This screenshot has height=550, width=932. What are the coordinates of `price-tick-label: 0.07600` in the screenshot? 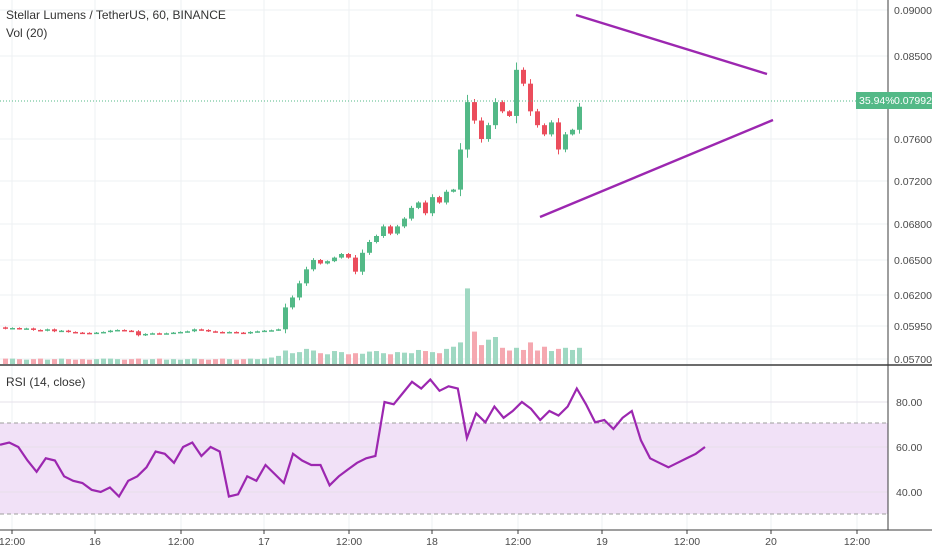 It's located at (913, 140).